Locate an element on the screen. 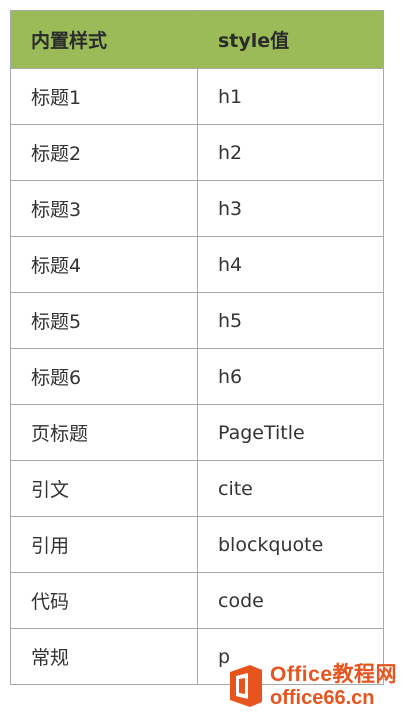 The width and height of the screenshot is (403, 717). table-row: 标题6 h6 is located at coordinates (197, 376).